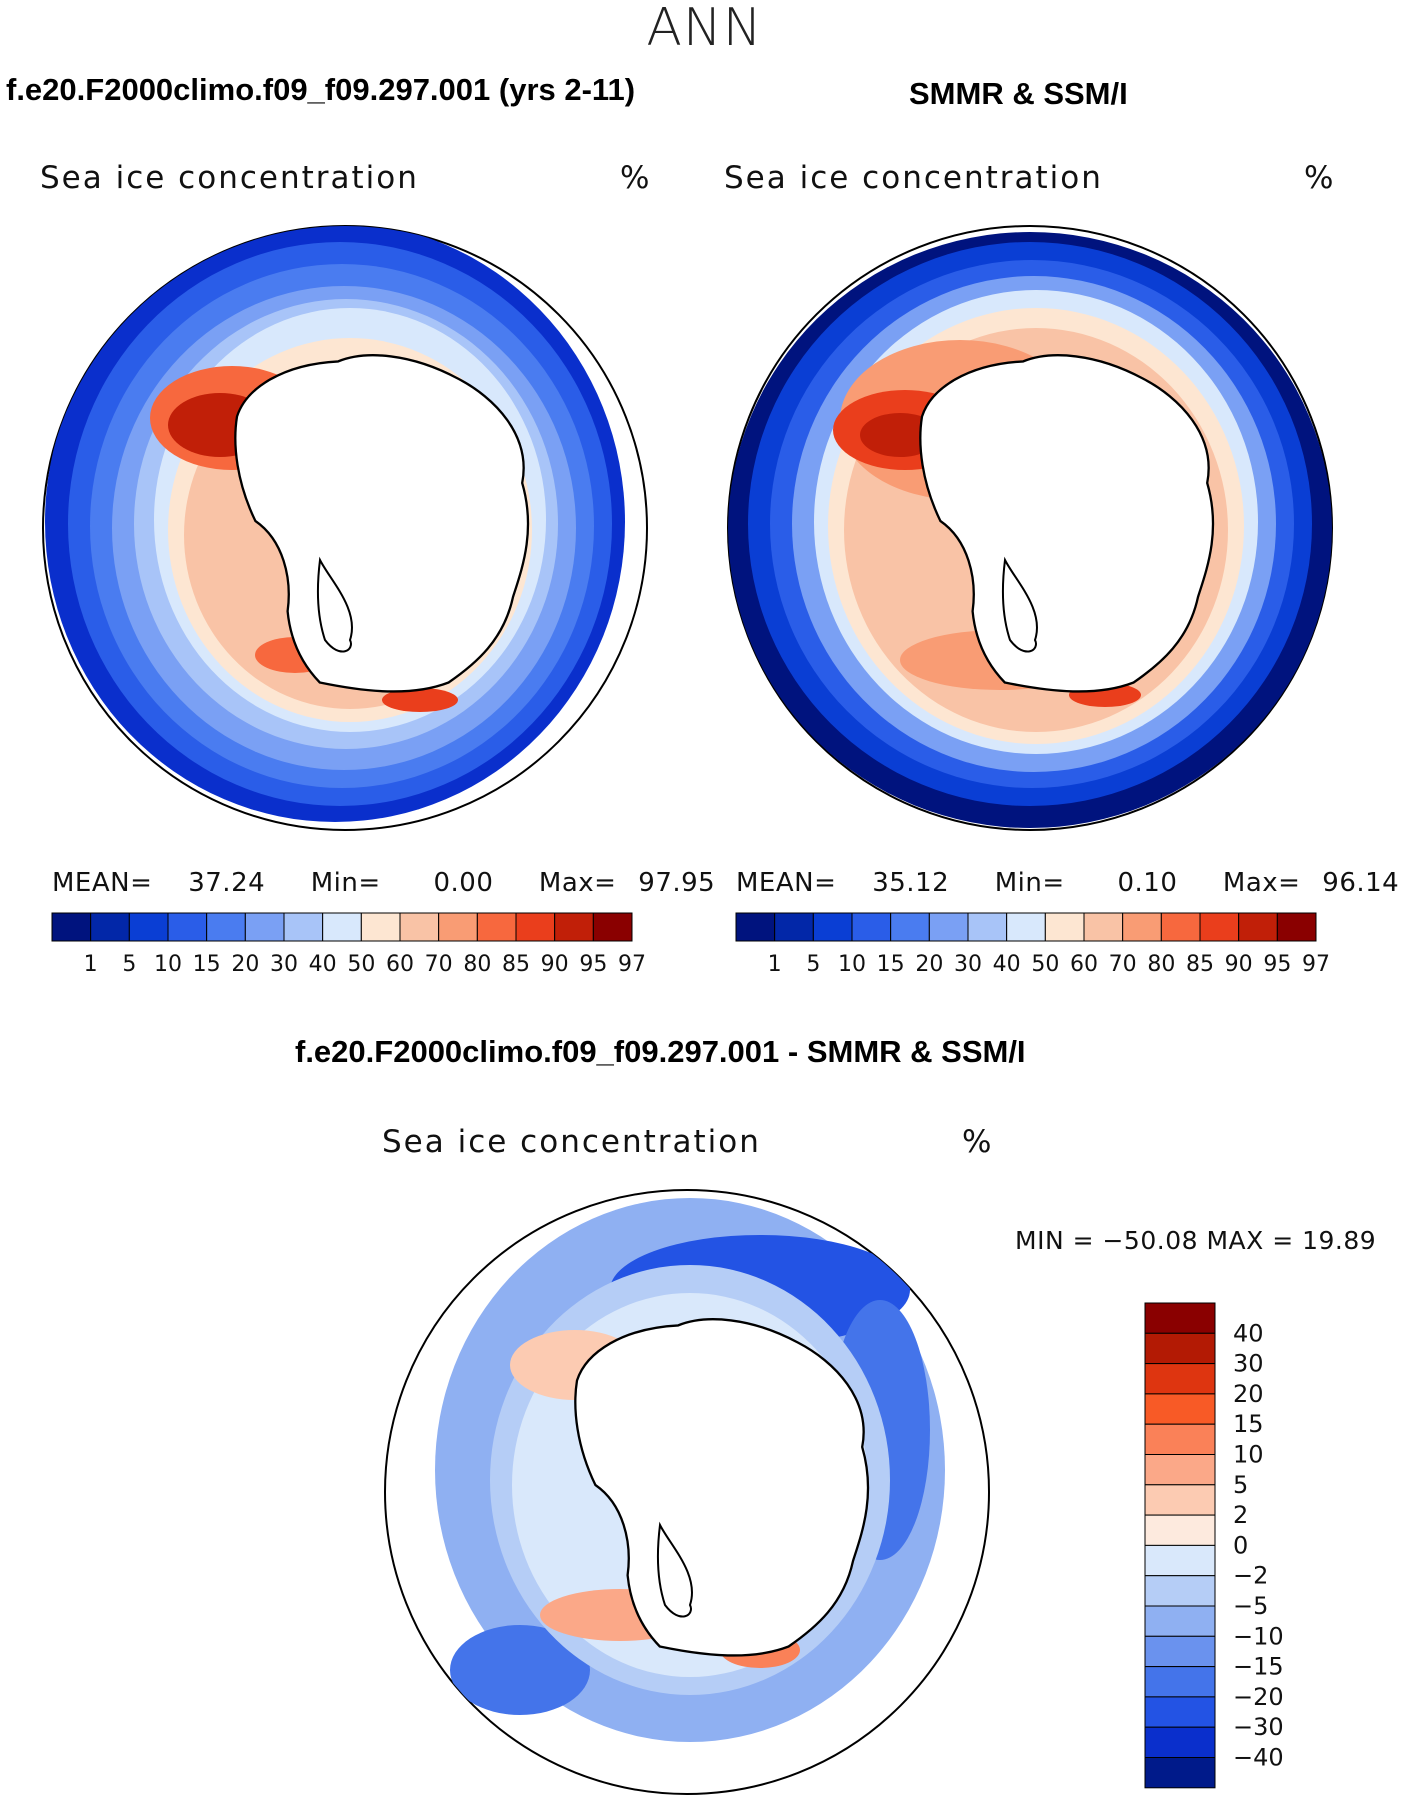 This screenshot has height=1797, width=1409. What do you see at coordinates (227, 883) in the screenshot?
I see `model-mean-value: 37.24` at bounding box center [227, 883].